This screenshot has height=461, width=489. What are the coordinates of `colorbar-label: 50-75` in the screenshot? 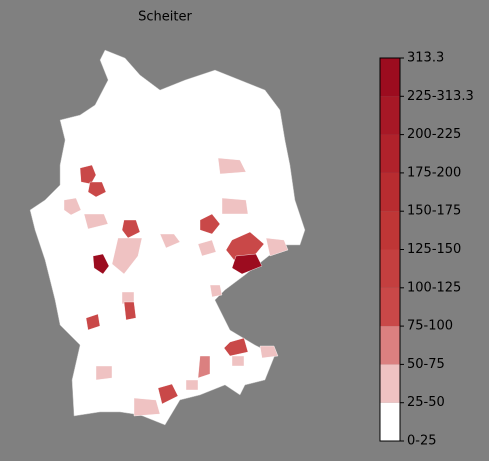 It's located at (426, 364).